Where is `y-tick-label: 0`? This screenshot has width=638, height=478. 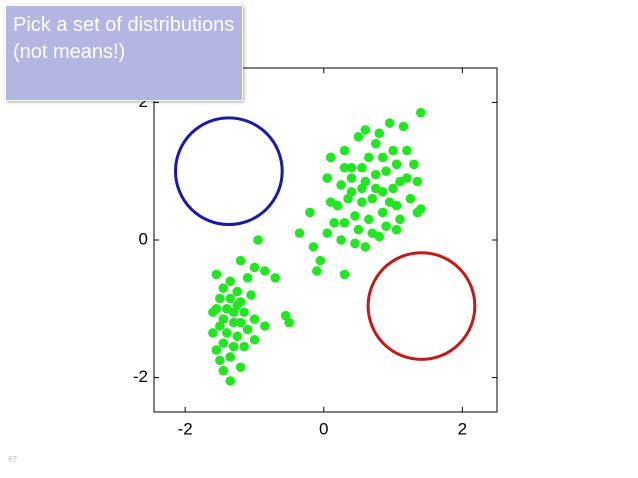
y-tick-label: 0 is located at coordinates (143, 238).